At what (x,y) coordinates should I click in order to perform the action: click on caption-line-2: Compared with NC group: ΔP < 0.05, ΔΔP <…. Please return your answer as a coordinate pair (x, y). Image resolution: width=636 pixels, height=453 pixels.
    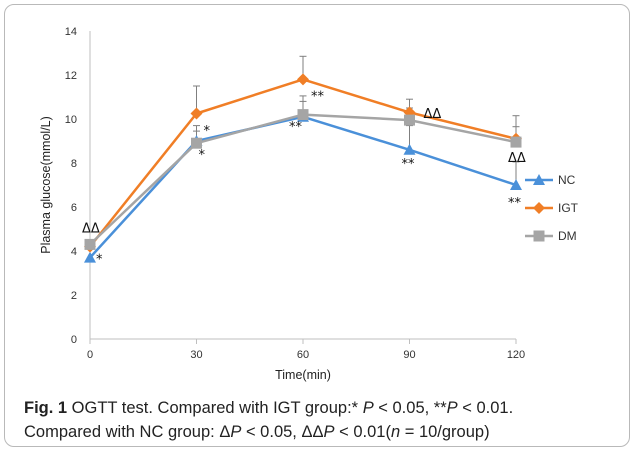
    Looking at the image, I should click on (324, 432).